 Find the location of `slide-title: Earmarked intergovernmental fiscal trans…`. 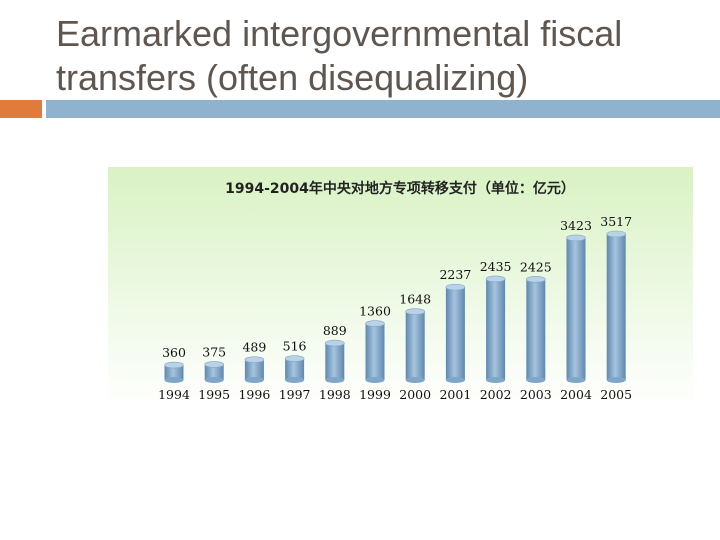

slide-title: Earmarked intergovernmental fiscal trans… is located at coordinates (339, 55).